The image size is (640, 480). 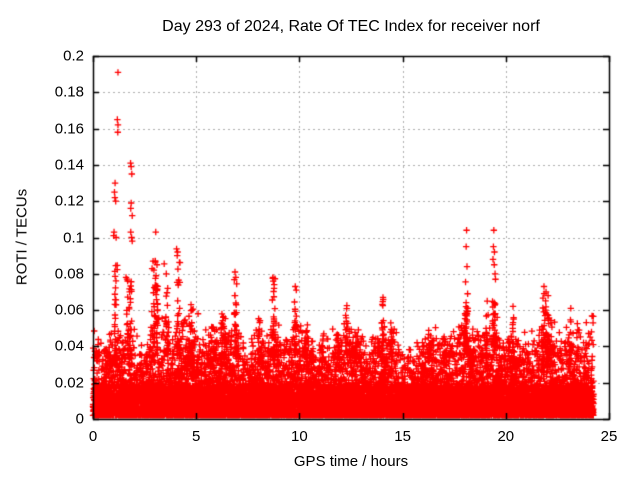 I want to click on y-tick-label: 0.2, so click(x=73, y=56).